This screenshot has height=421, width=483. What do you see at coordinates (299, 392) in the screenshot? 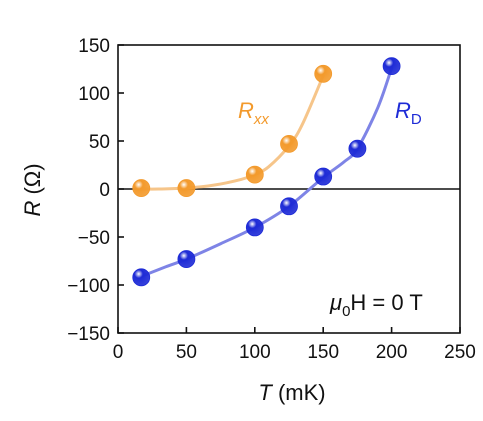
I see `x-axis-unit: (mK)` at bounding box center [299, 392].